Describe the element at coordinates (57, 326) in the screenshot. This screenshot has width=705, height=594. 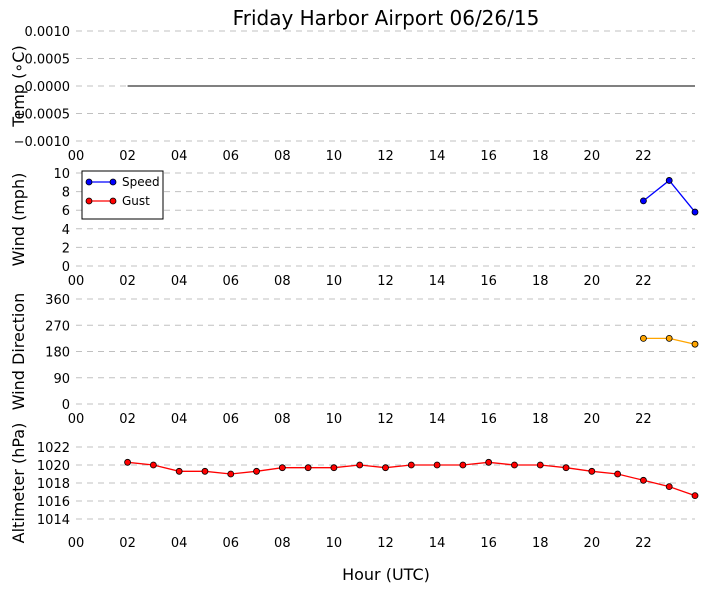
I see `y-tick-label: 270` at that location.